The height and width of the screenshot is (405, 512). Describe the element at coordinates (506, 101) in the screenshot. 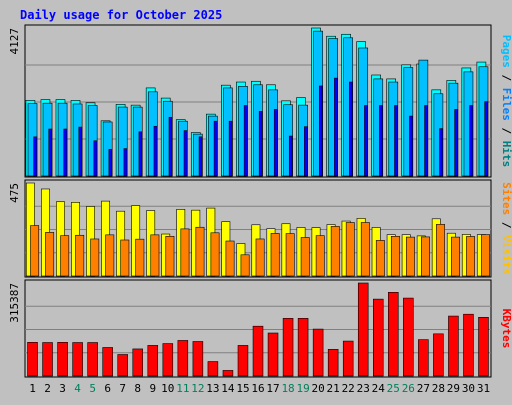

I see `series-label-hits: Pages / Files / Hits` at that location.